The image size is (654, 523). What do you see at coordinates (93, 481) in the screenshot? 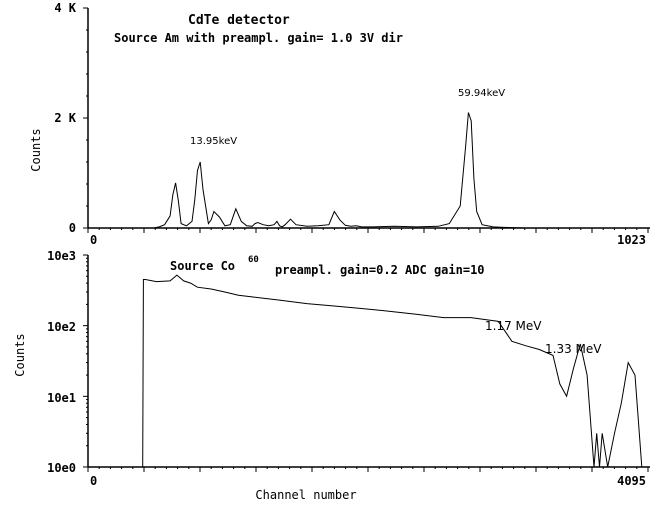
I see `bottom-x-tick-0: 0` at bounding box center [93, 481].